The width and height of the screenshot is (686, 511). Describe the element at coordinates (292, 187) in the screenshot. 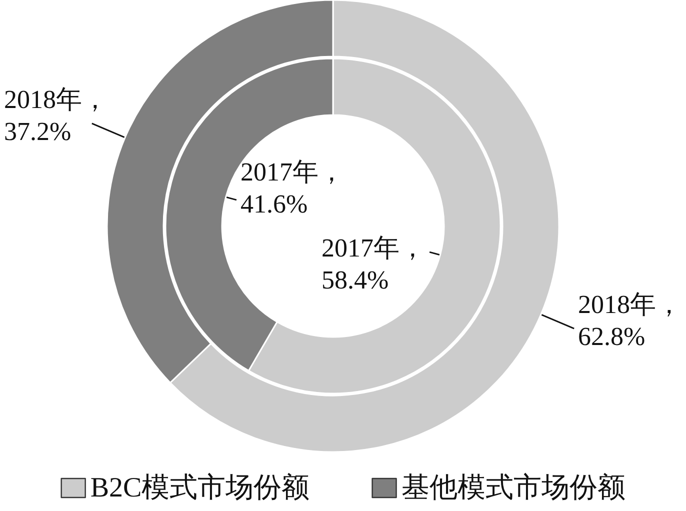

I see `data-label: 2017年， 41.6%` at that location.